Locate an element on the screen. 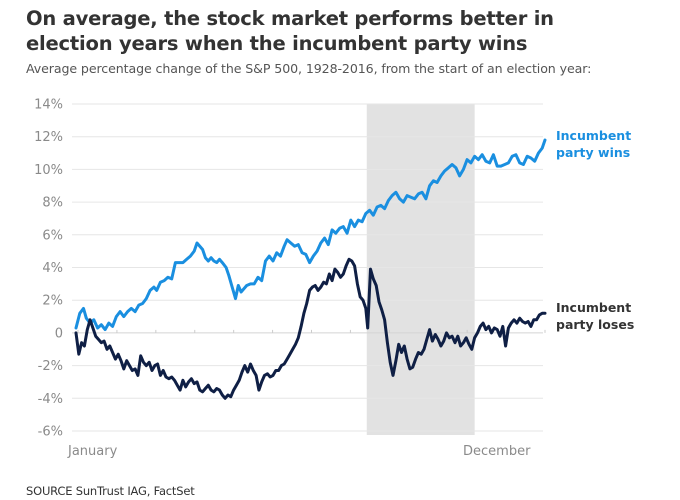  y-tick-label: 10% is located at coordinates (48, 170).